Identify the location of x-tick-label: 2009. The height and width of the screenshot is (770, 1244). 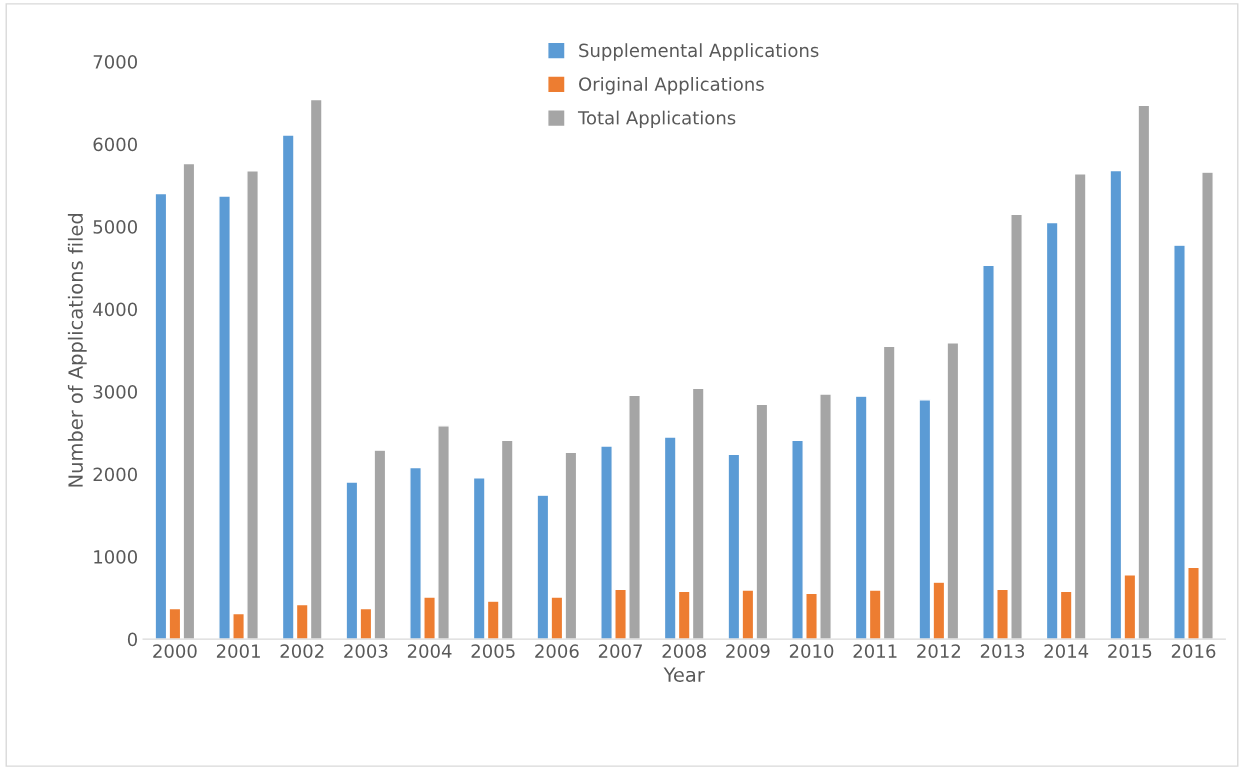
(748, 651).